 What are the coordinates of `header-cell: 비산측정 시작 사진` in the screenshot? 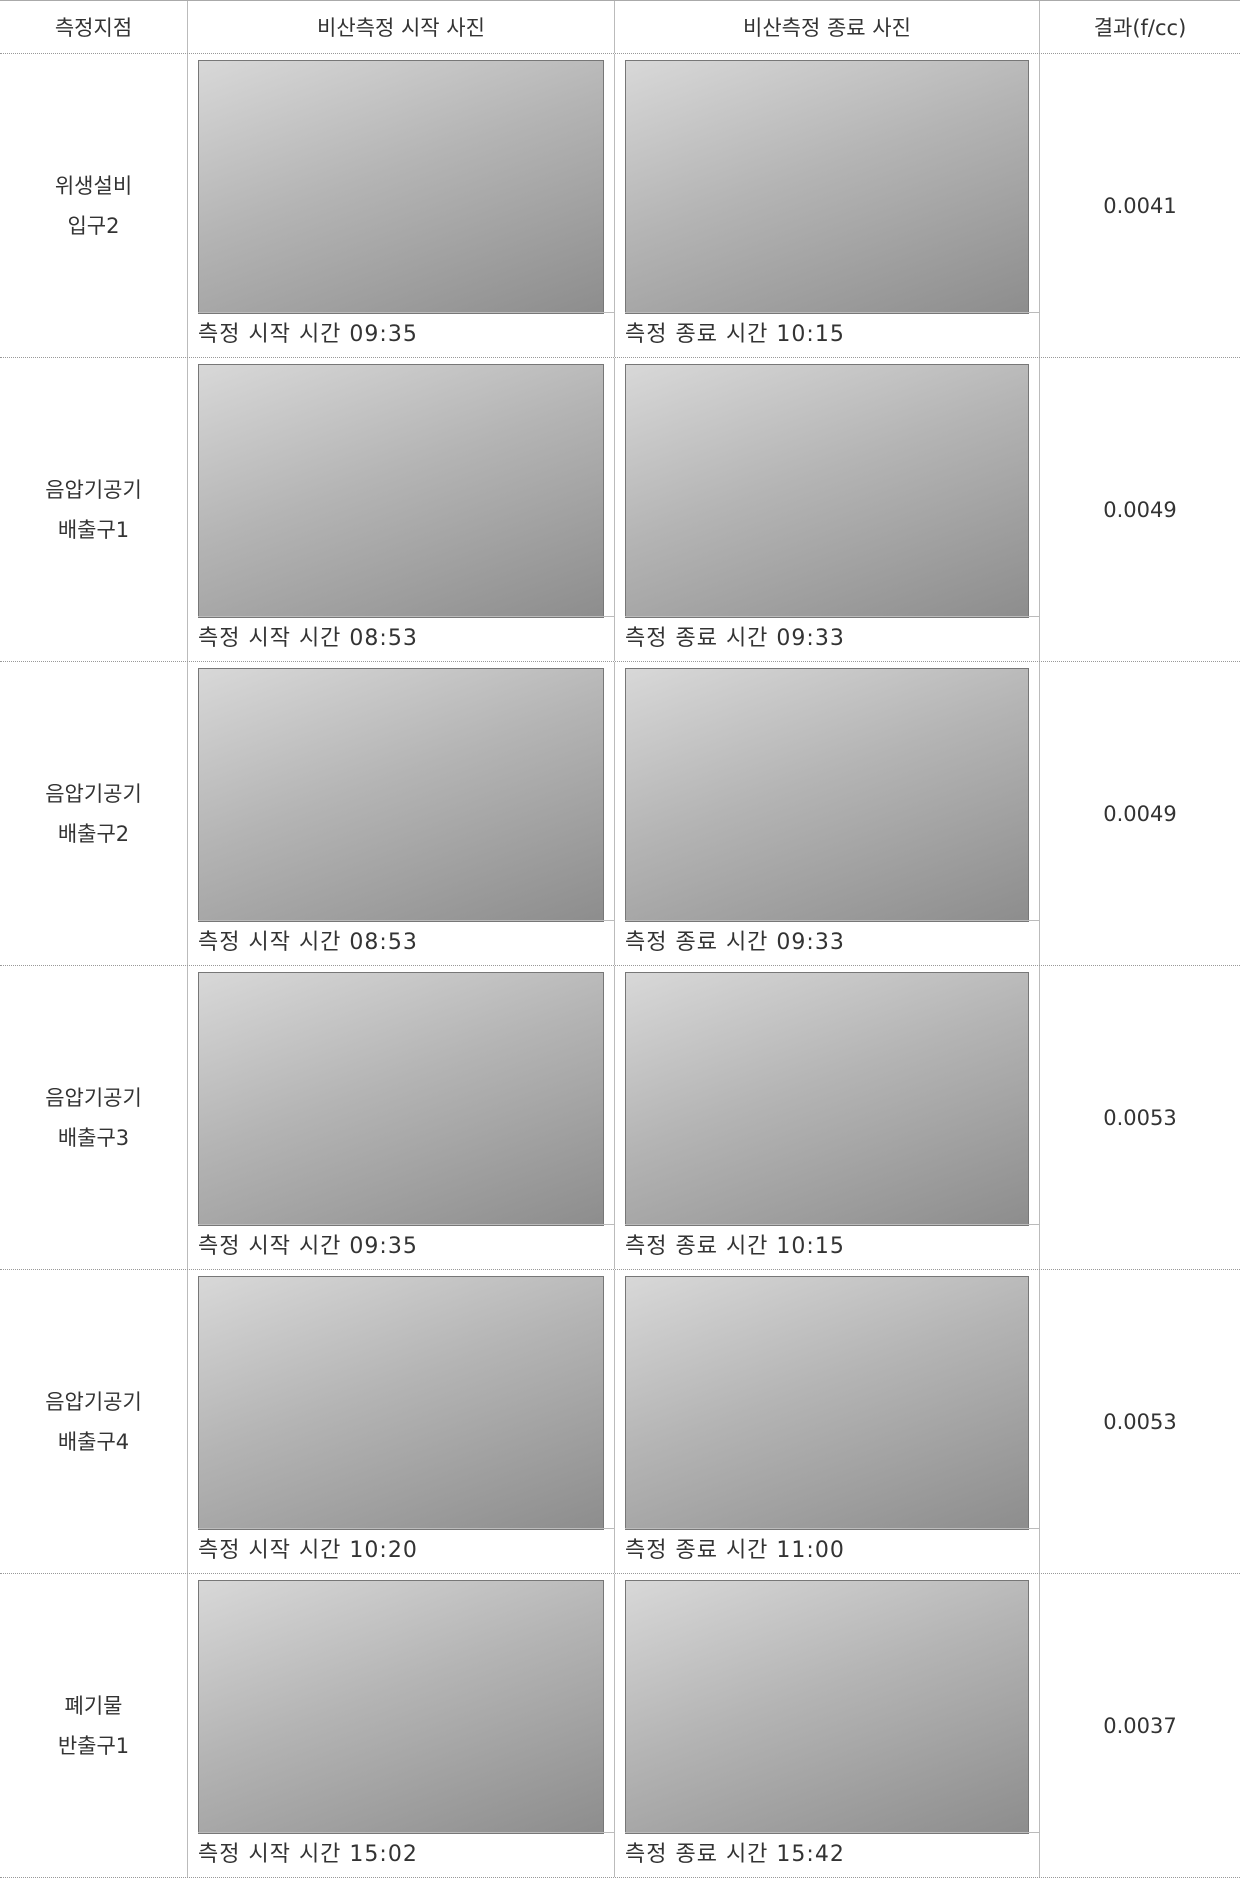 It's located at (401, 27).